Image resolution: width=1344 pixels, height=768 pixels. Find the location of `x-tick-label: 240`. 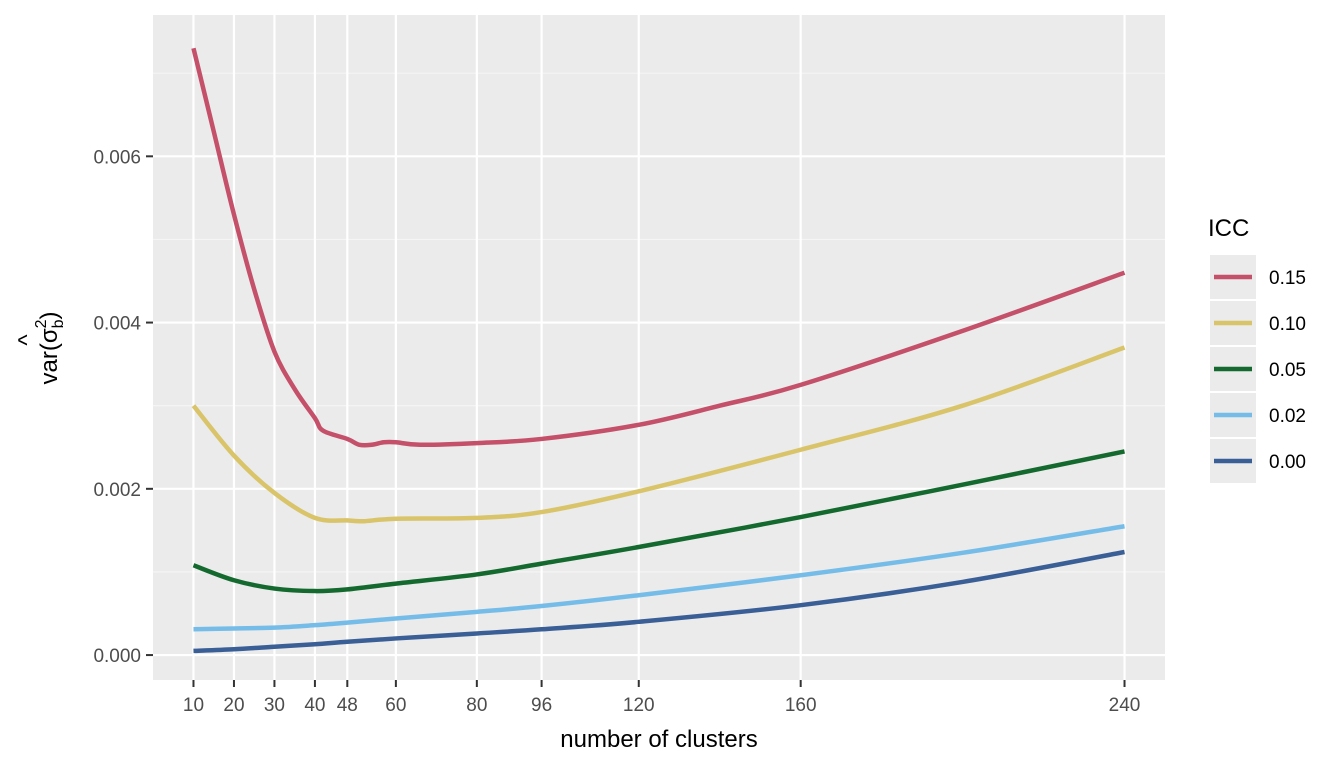

x-tick-label: 240 is located at coordinates (1125, 705).